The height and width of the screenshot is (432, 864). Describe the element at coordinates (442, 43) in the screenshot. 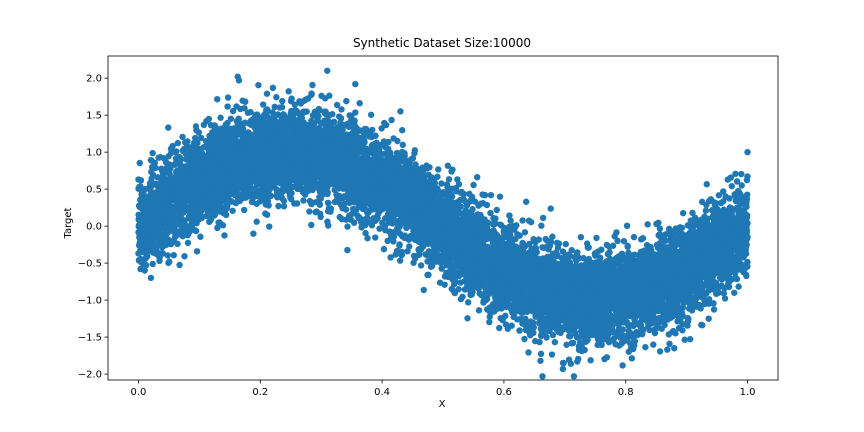

I see `chart-title: Synthetic Dataset Size:10000` at that location.